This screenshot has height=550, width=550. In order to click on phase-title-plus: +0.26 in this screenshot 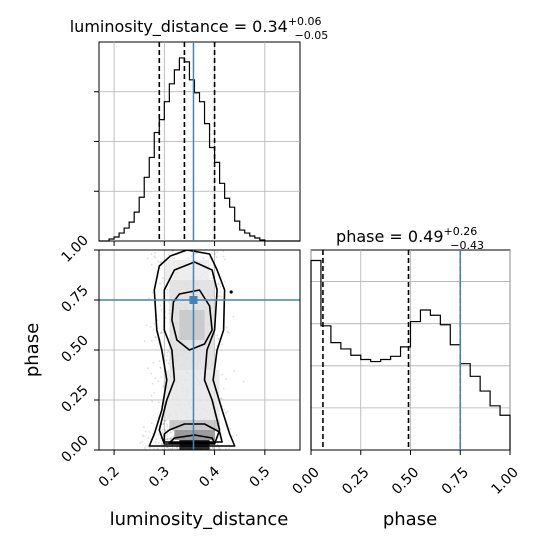, I will do `click(461, 231)`.